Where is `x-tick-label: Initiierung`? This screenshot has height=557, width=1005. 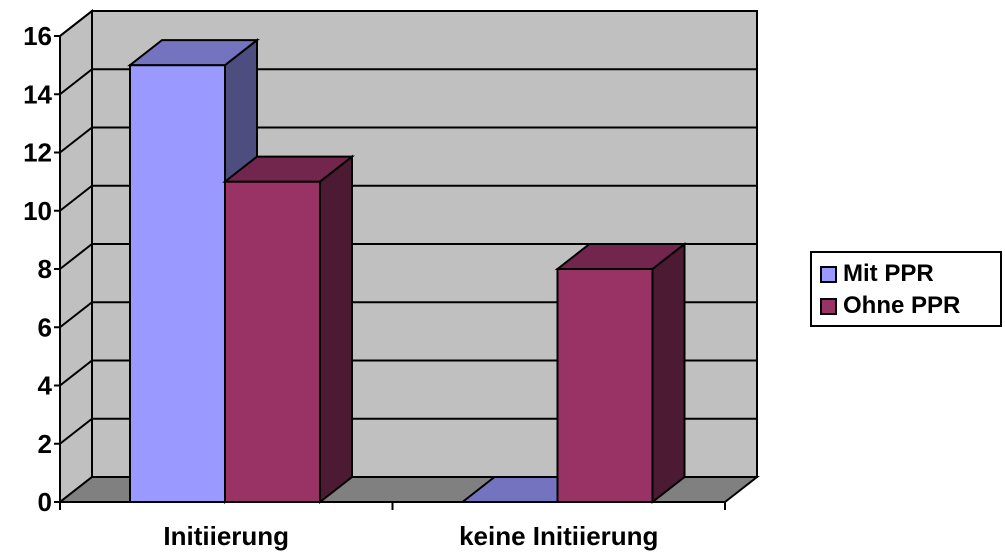
x-tick-label: Initiierung is located at coordinates (226, 536).